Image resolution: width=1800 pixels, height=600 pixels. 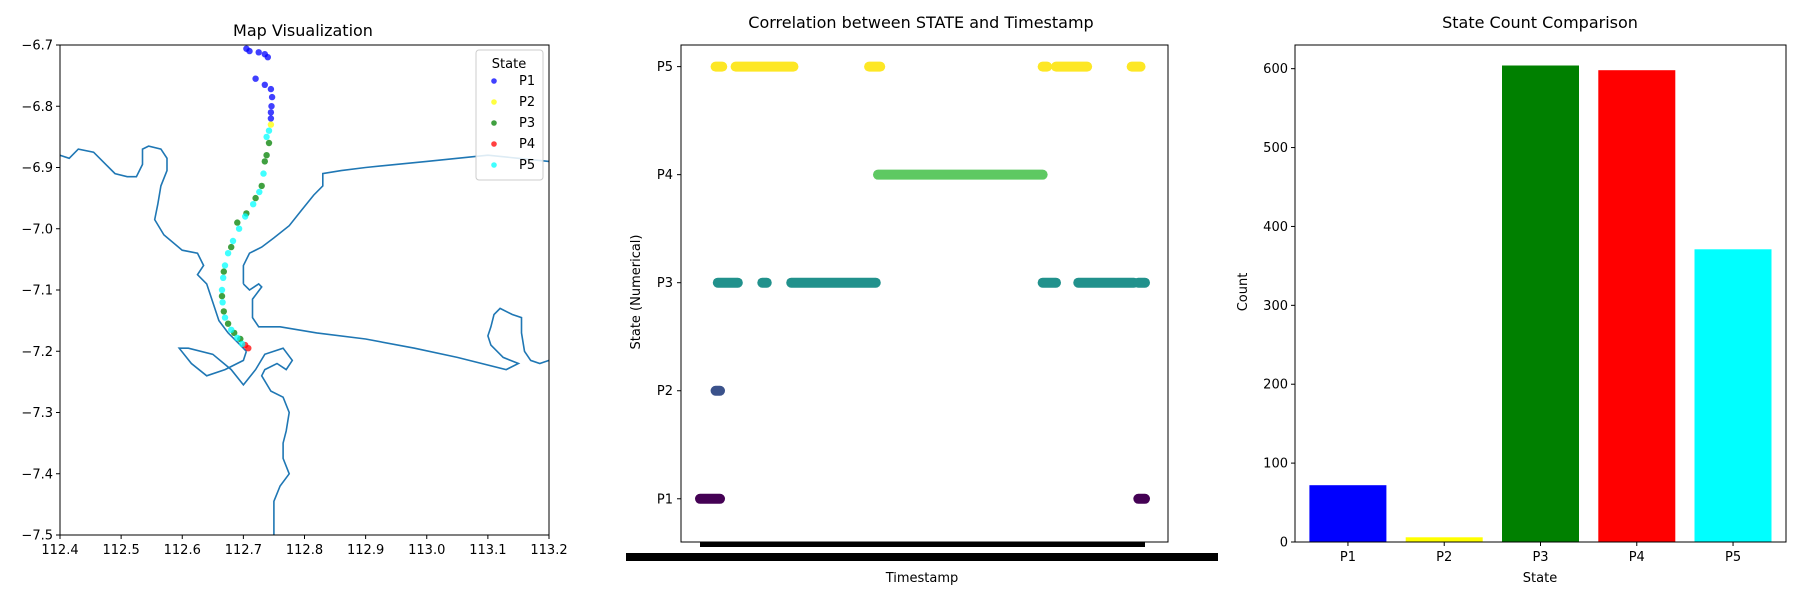 I want to click on correlation-title: Correlation between STATE and Timestamp, so click(x=920, y=22).